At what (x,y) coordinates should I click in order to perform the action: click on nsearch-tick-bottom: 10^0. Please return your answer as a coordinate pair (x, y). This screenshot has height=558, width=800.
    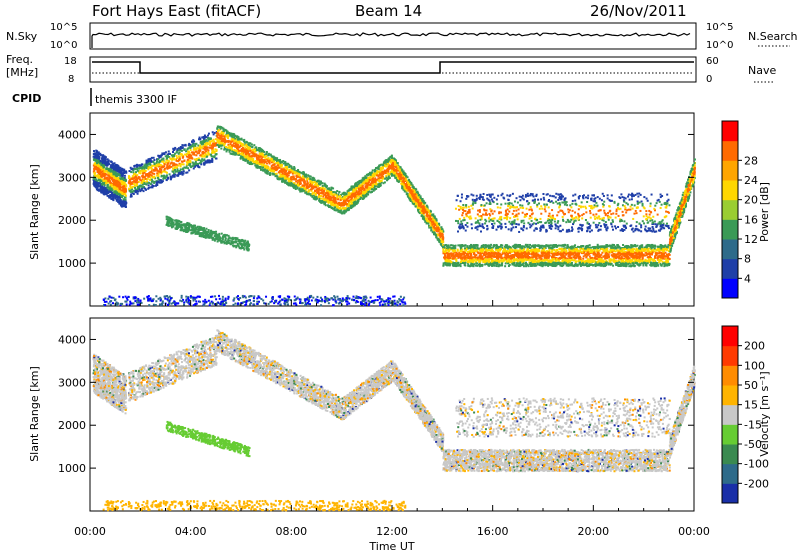
    Looking at the image, I should click on (719, 45).